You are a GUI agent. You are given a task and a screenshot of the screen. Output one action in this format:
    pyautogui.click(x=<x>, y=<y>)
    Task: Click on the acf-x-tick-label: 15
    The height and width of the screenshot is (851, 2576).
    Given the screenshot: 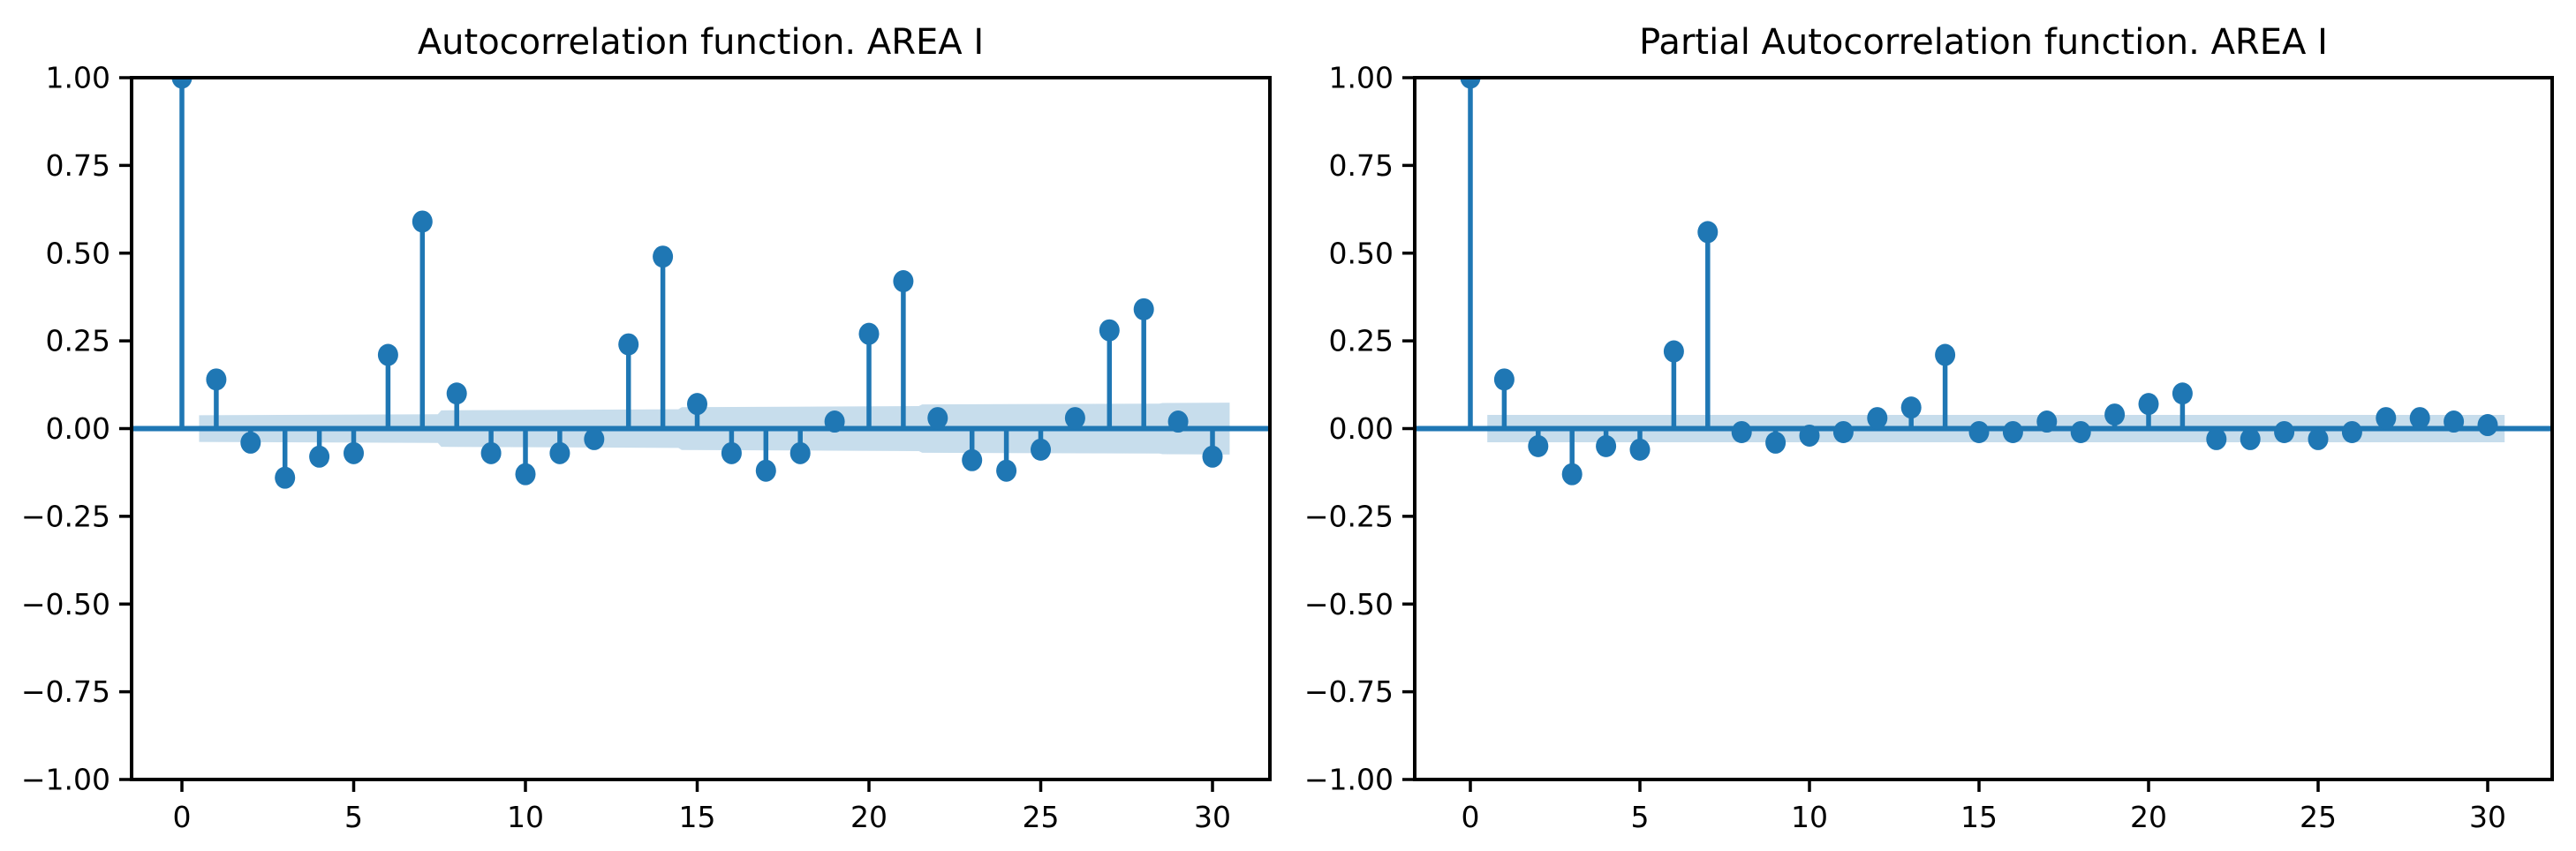 What is the action you would take?
    pyautogui.click(x=697, y=817)
    